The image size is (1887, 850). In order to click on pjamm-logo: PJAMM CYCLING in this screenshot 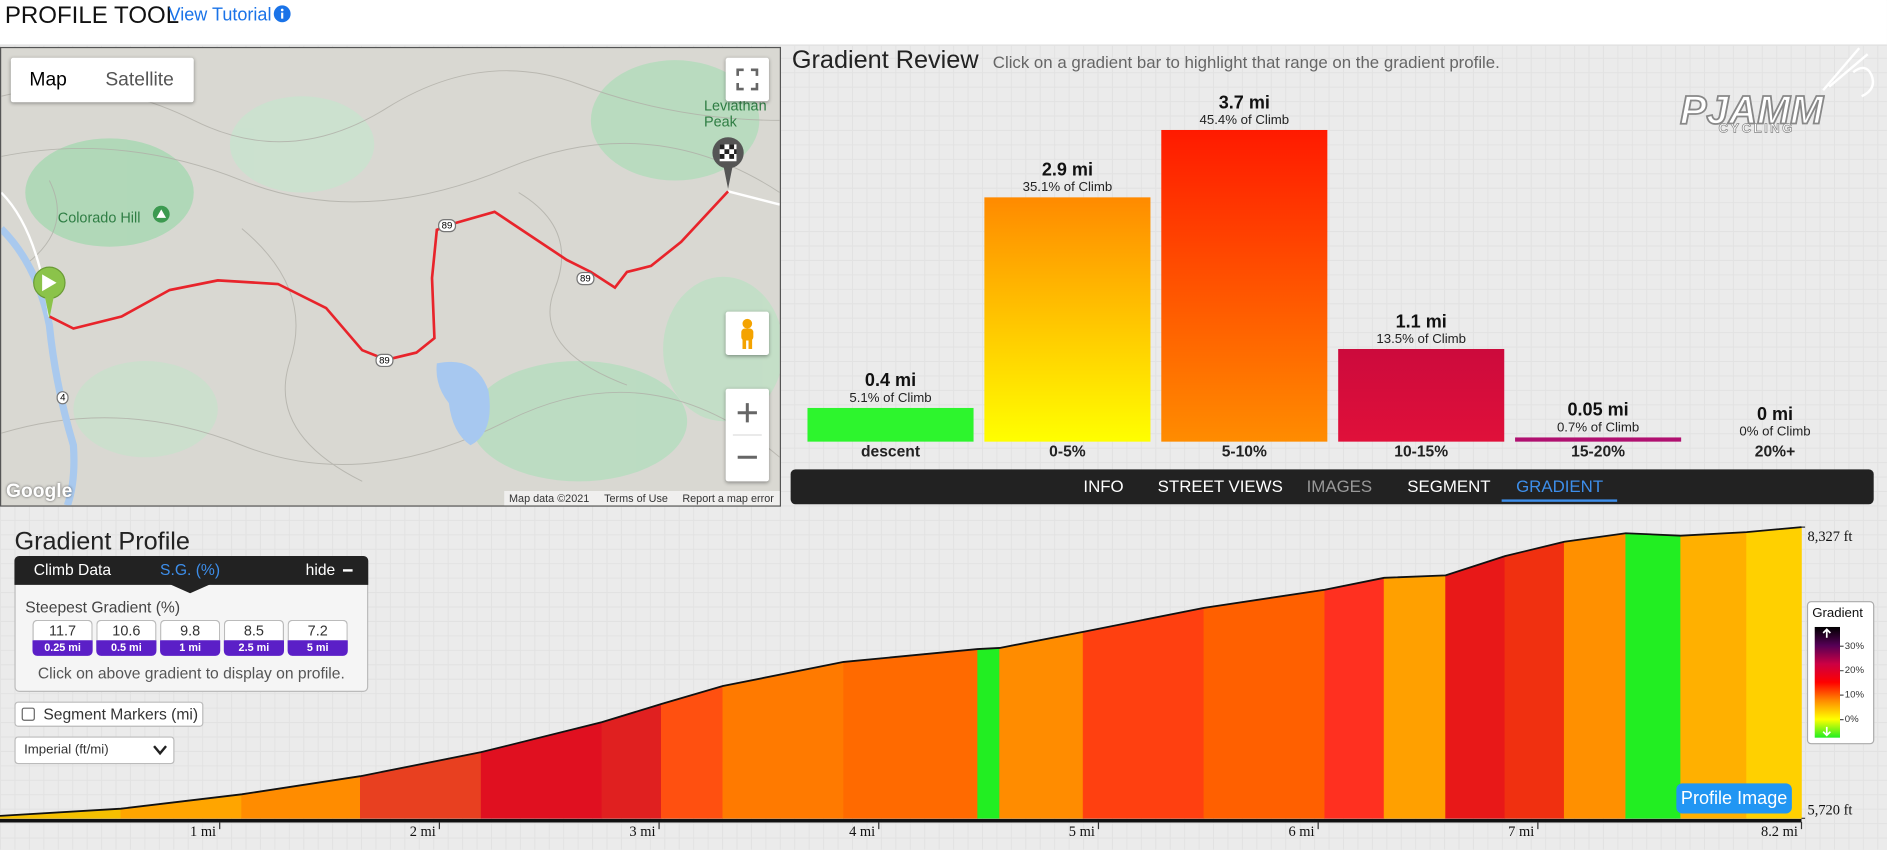, I will do `click(1777, 91)`.